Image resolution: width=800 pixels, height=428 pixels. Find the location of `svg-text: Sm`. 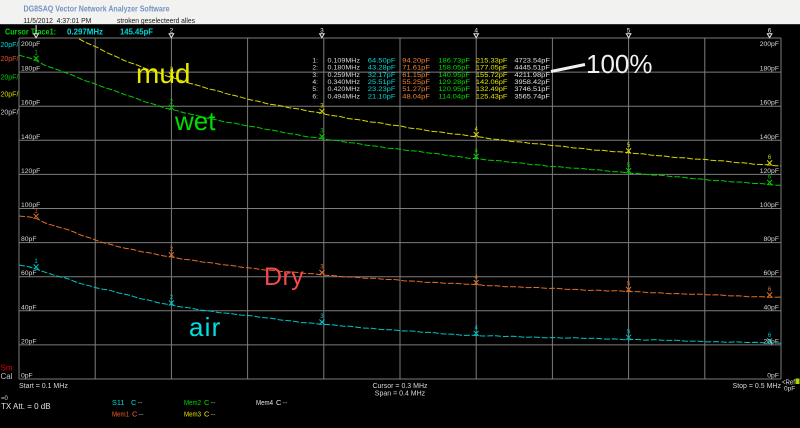

svg-text: Sm is located at coordinates (7, 368).